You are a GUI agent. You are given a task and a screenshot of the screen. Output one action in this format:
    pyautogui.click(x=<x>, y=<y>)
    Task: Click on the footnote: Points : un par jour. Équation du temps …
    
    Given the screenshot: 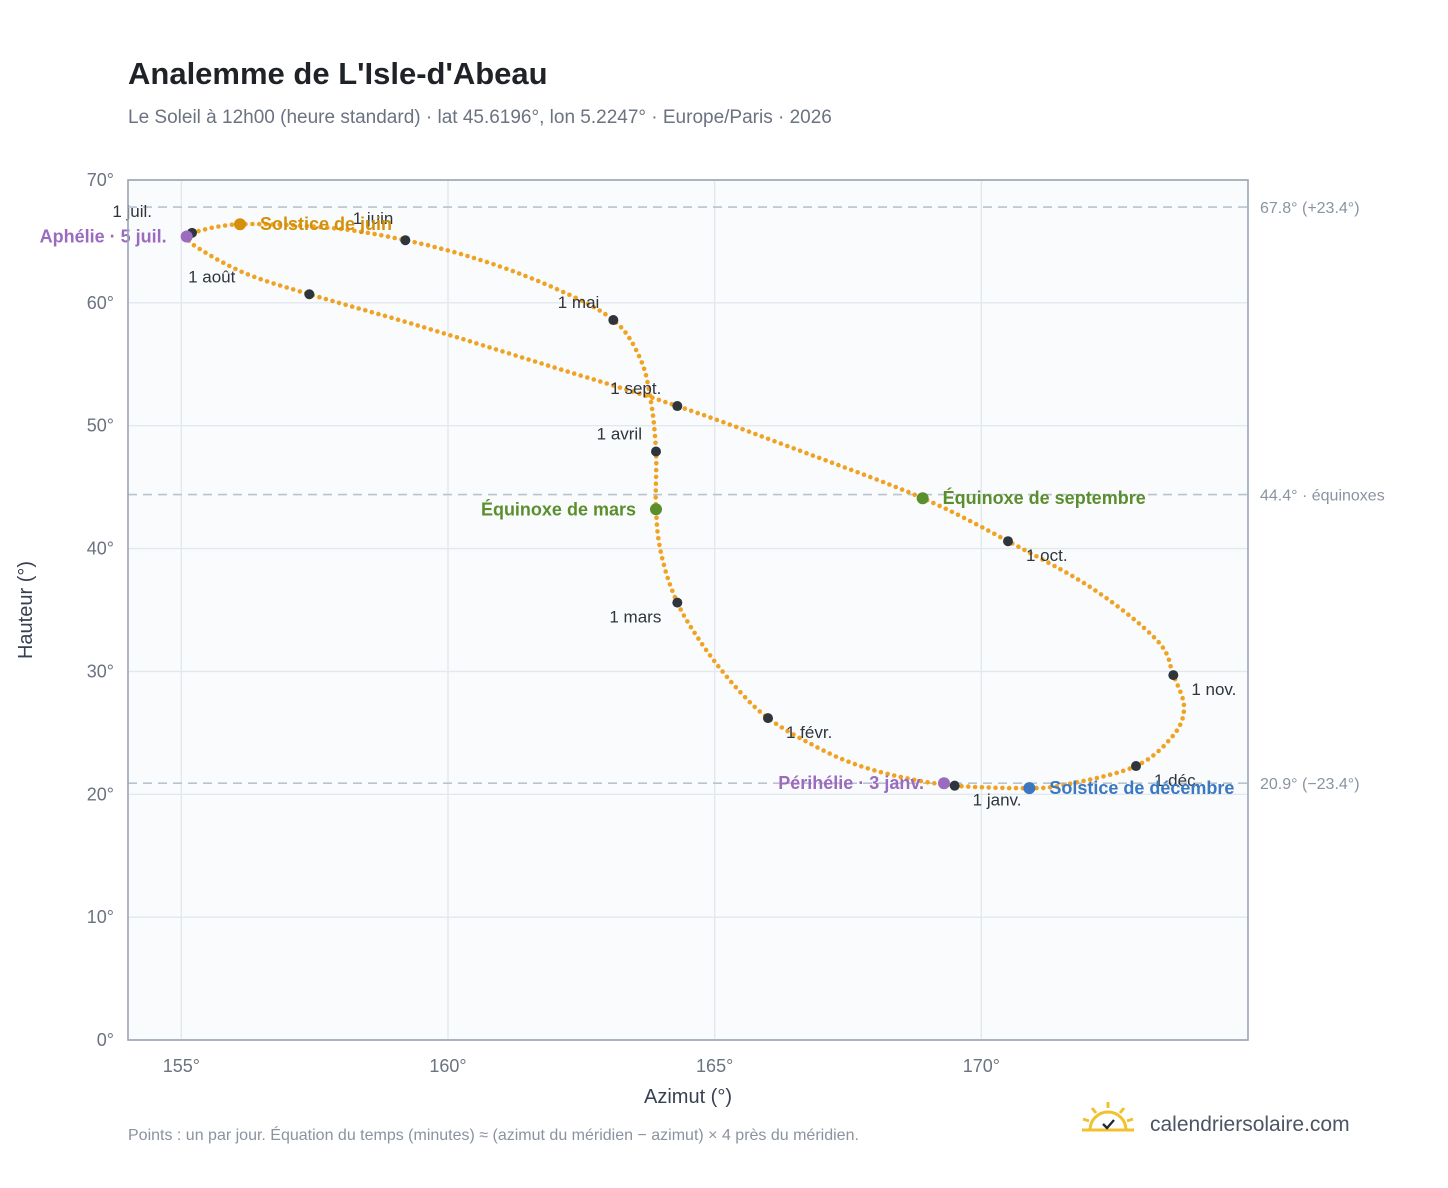 What is the action you would take?
    pyautogui.click(x=493, y=1134)
    